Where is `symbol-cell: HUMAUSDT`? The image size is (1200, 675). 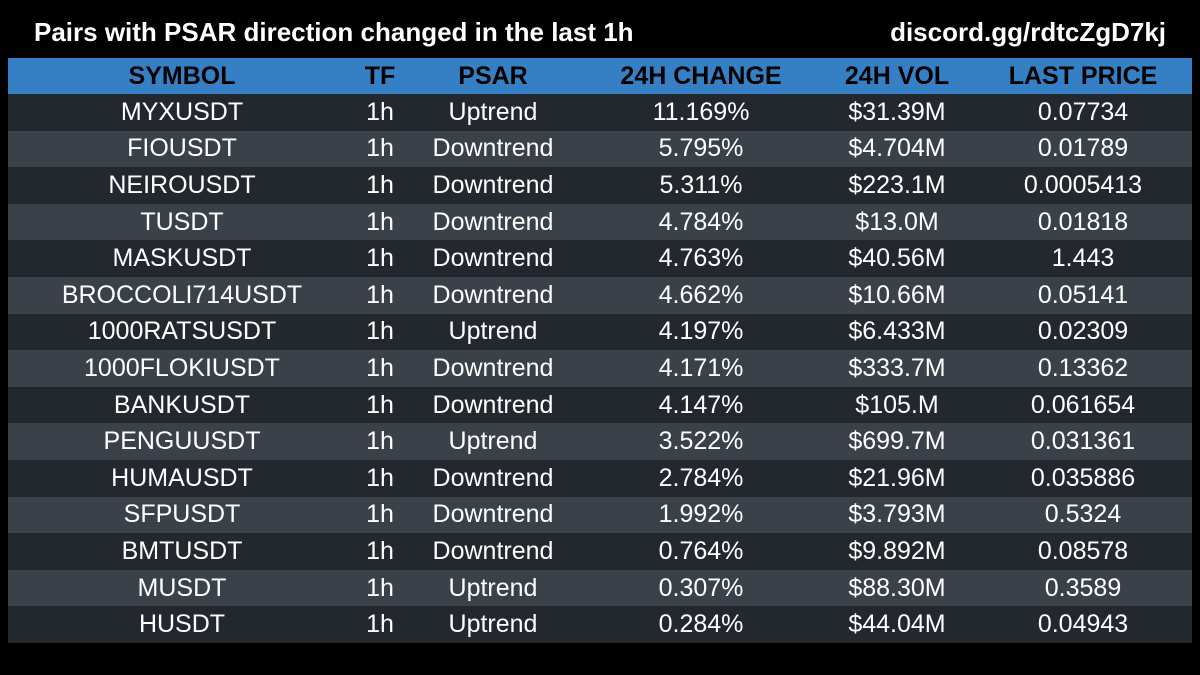
symbol-cell: HUMAUSDT is located at coordinates (182, 477).